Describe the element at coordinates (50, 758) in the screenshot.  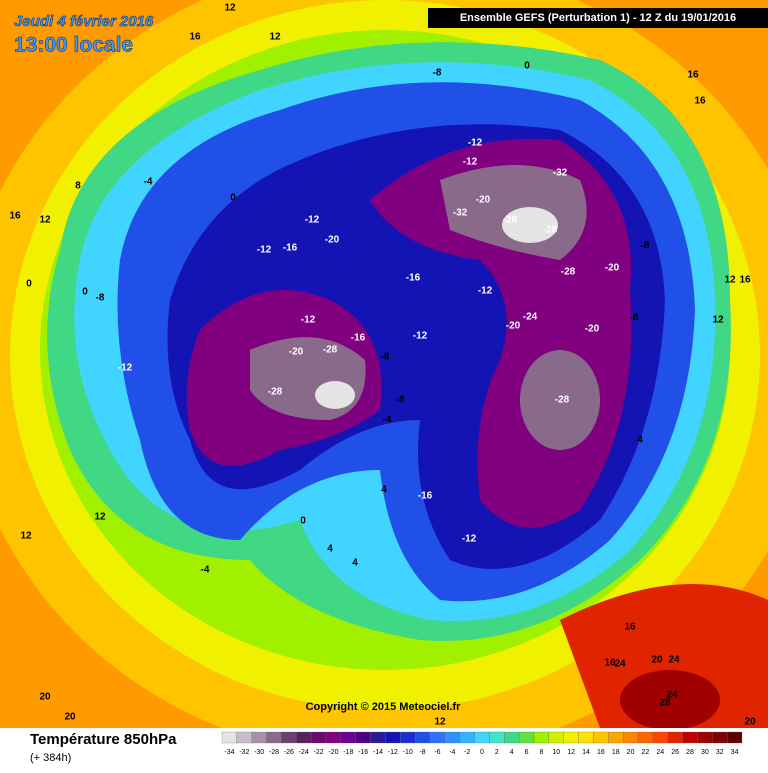
I see `legend-subtitle: (+ 384h)` at that location.